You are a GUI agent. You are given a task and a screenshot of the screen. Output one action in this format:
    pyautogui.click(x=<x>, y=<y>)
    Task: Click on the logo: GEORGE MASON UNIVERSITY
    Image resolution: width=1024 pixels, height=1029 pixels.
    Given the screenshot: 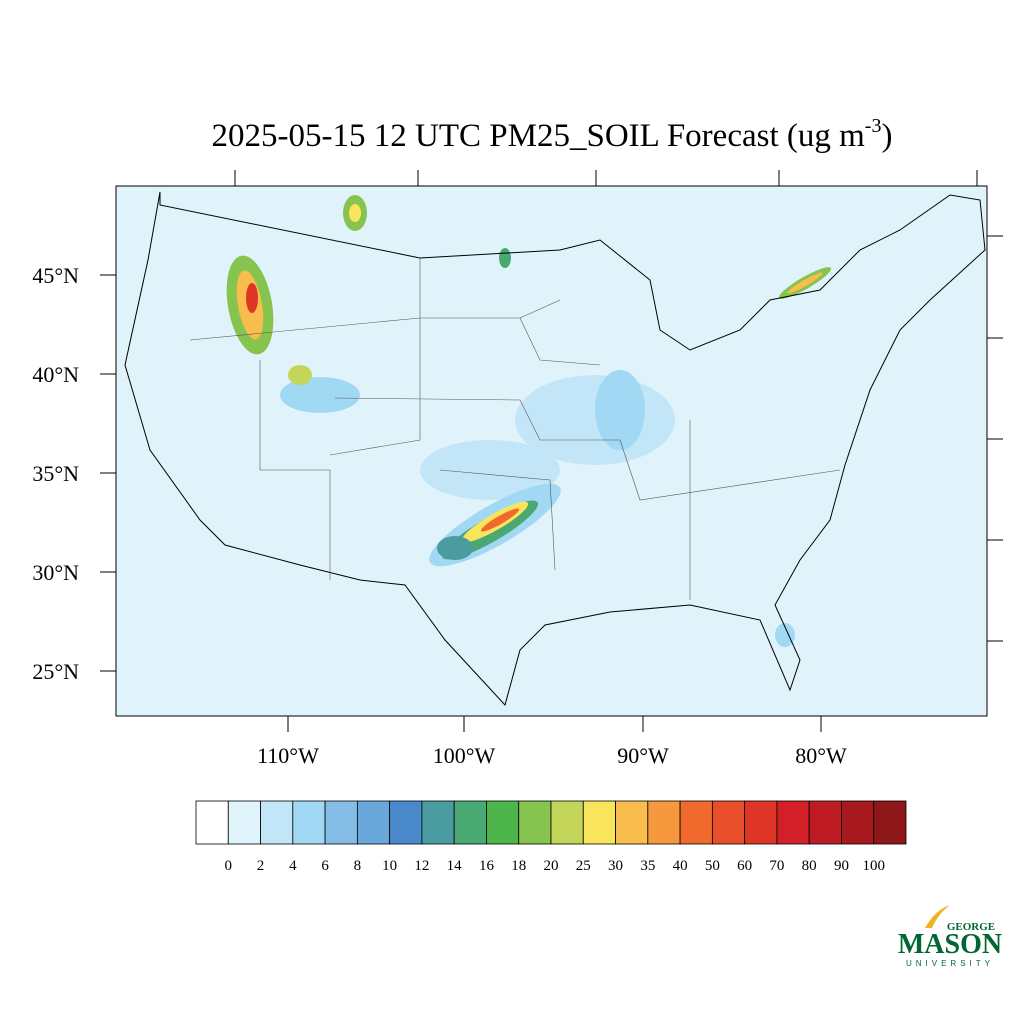 What is the action you would take?
    pyautogui.click(x=950, y=936)
    